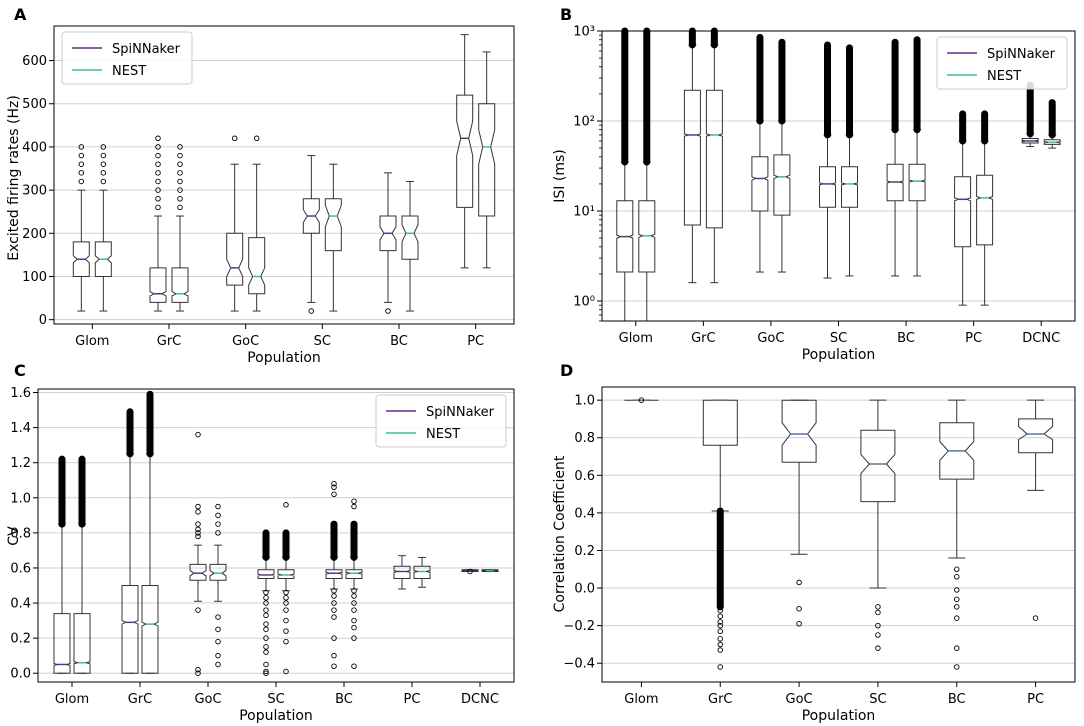 This screenshot has width=1084, height=726. What do you see at coordinates (20, 428) in the screenshot?
I see `y-tick-label: 1.4` at bounding box center [20, 428].